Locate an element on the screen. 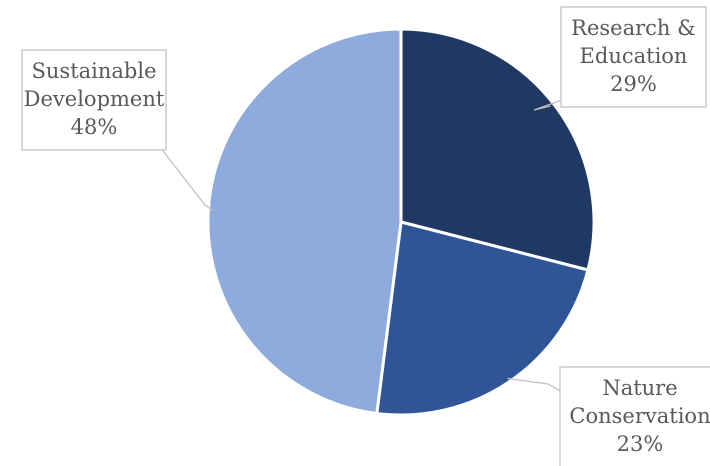 The width and height of the screenshot is (710, 466). callout-category-text: Conservation is located at coordinates (639, 416).